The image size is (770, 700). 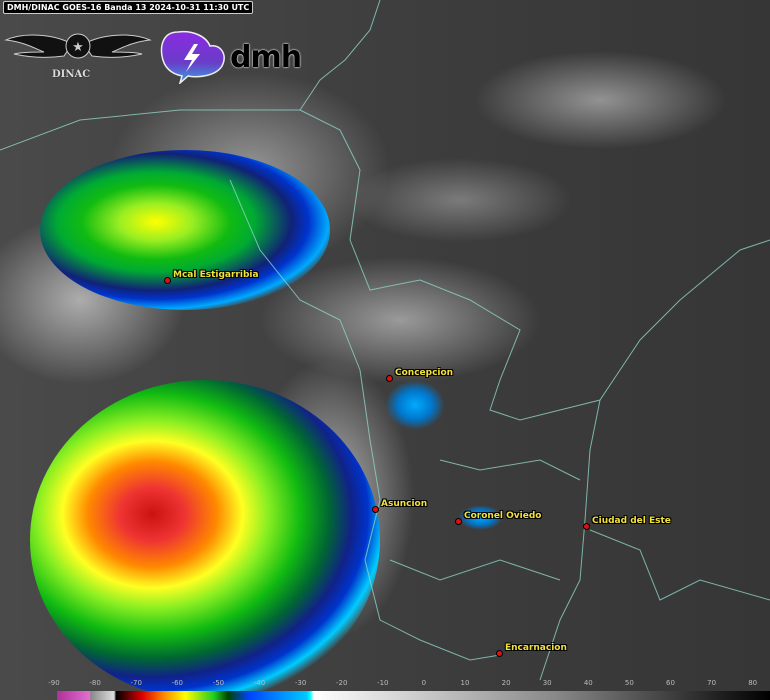 I want to click on city-label: Asuncion, so click(x=404, y=503).